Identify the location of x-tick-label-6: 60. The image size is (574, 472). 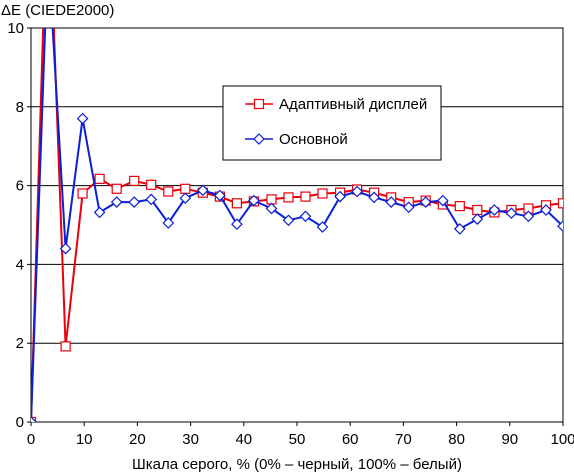
(350, 439).